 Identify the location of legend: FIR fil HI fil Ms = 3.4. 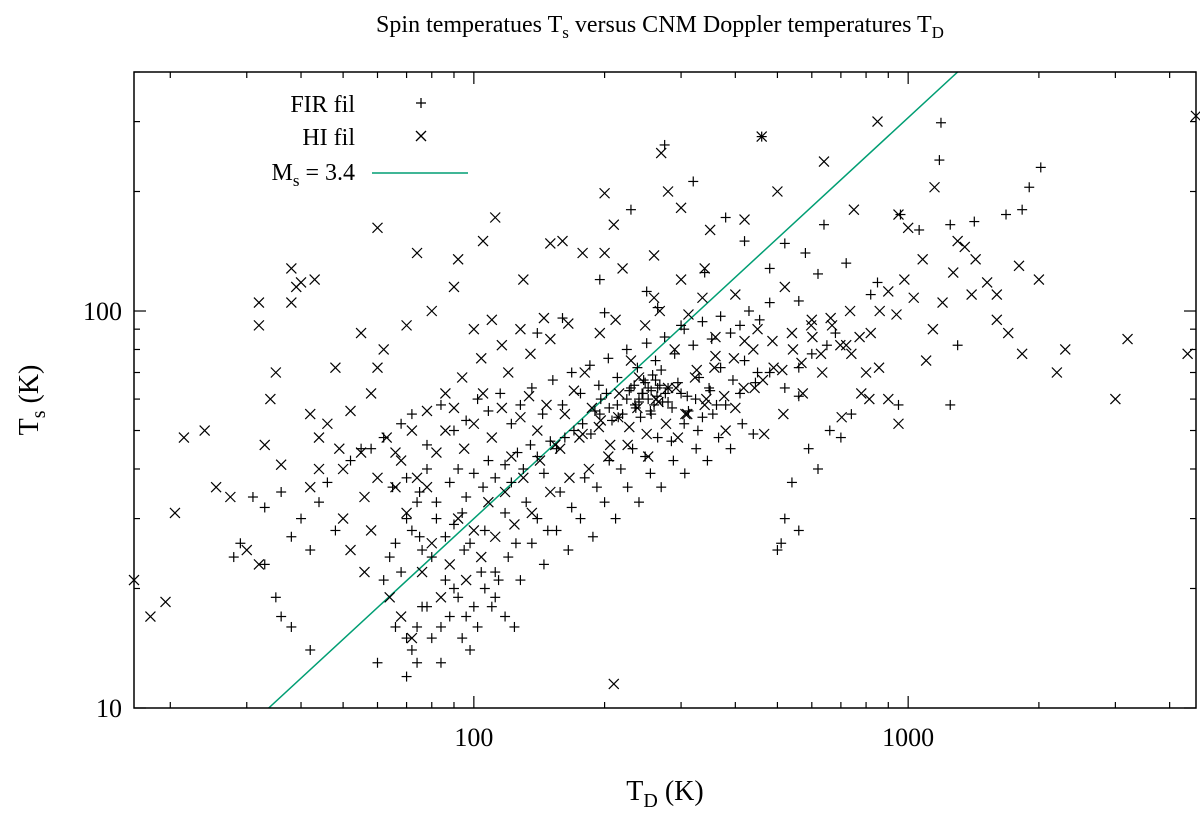
(369, 141).